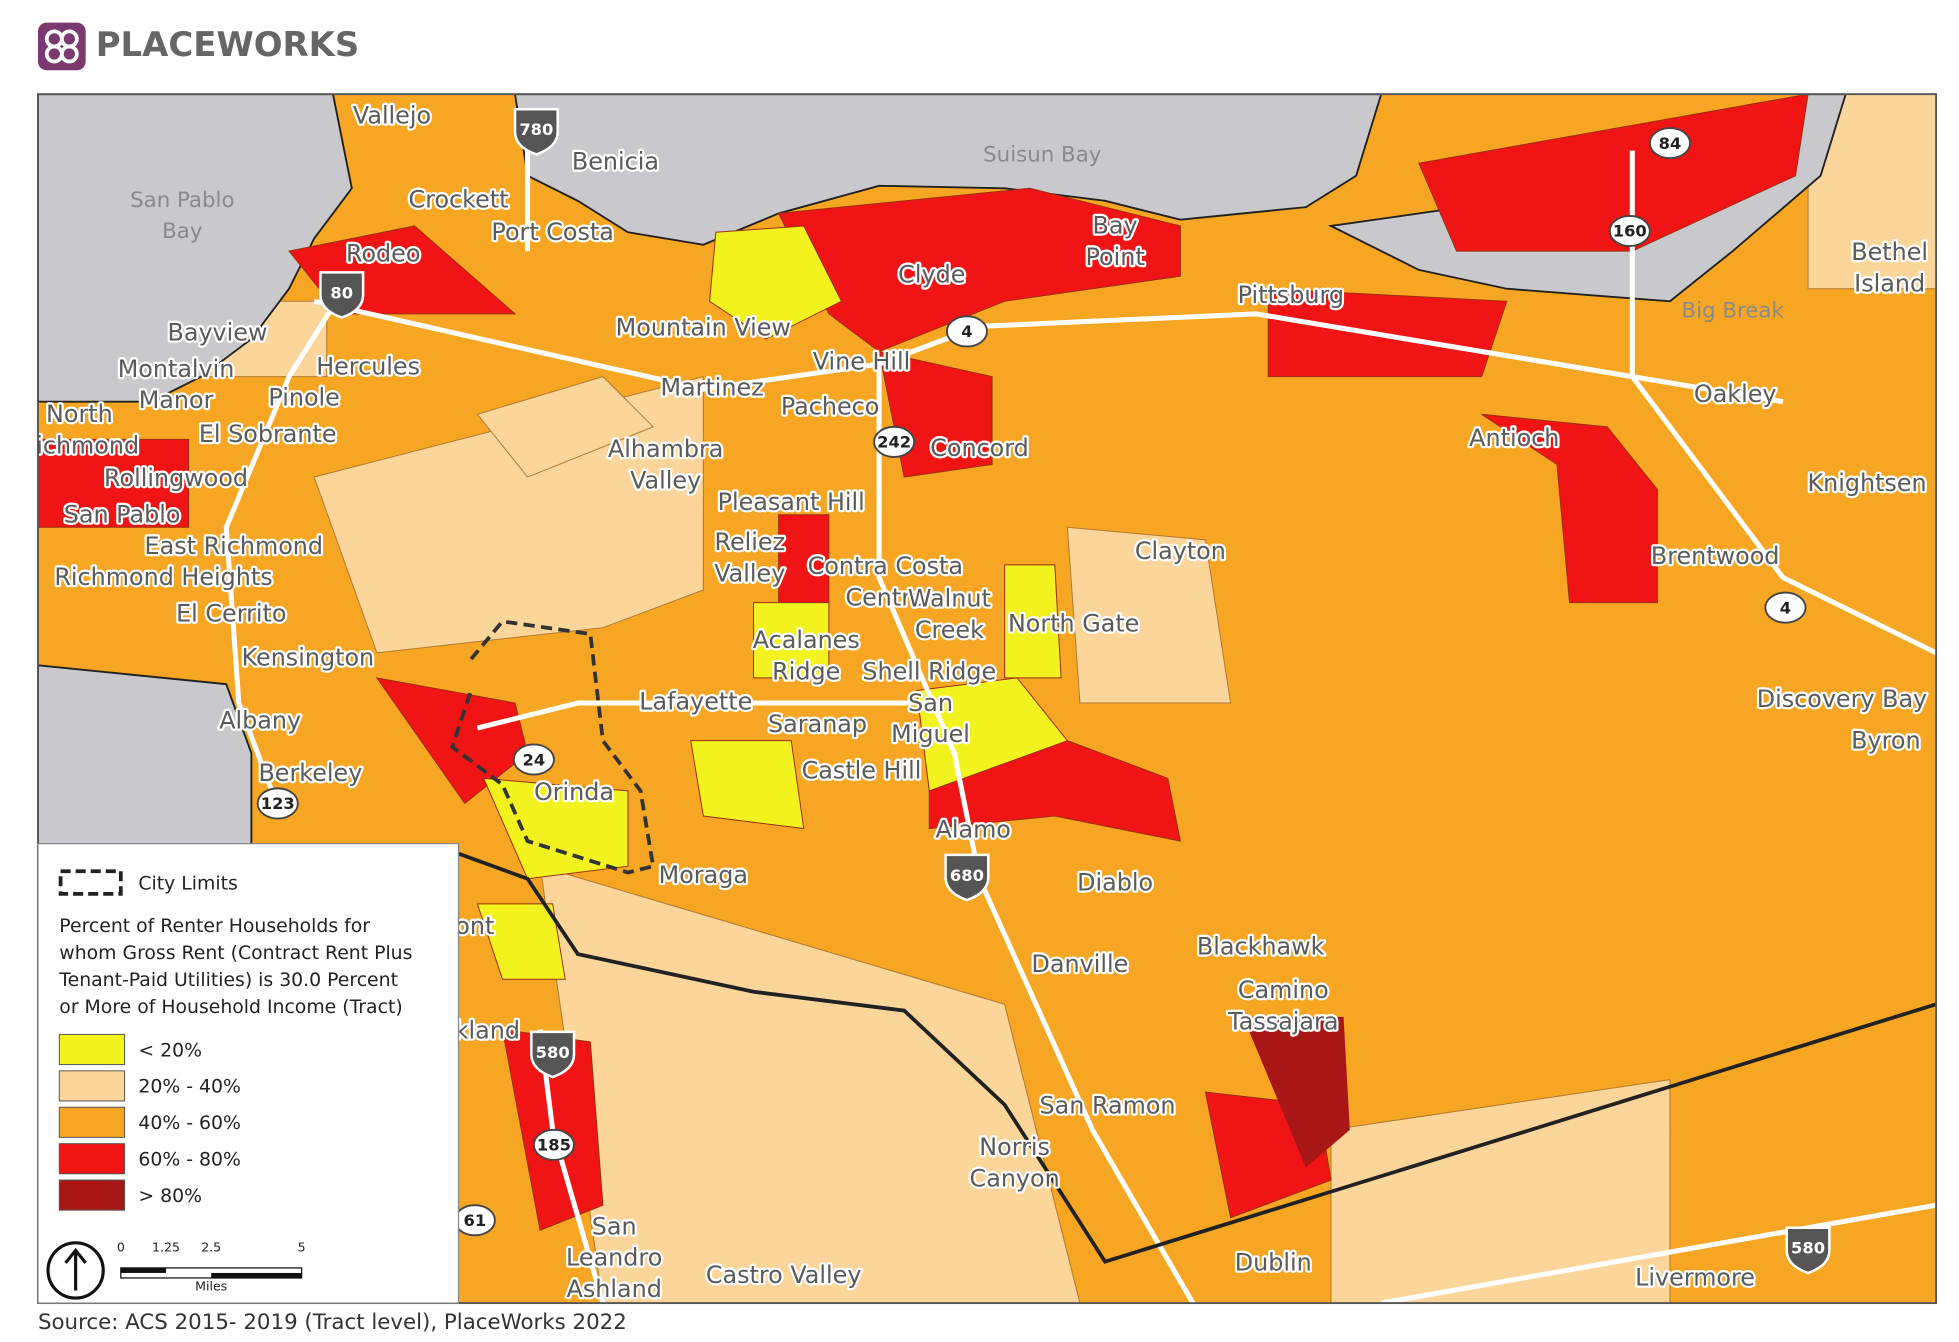 The width and height of the screenshot is (1959, 1342). What do you see at coordinates (930, 734) in the screenshot?
I see `place-label: Miguel` at bounding box center [930, 734].